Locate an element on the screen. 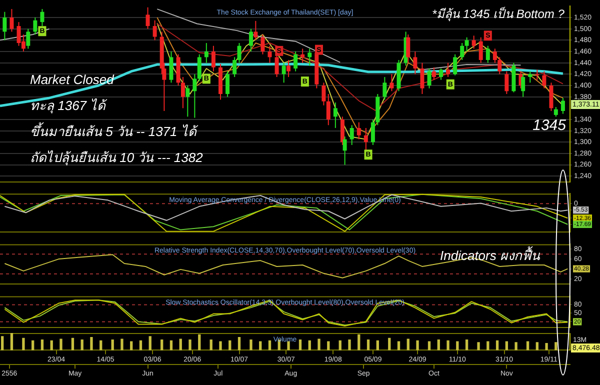 The image size is (600, 385). annotation: *มีลุ้น 1345 เป็น Bottom ? is located at coordinates (498, 14).